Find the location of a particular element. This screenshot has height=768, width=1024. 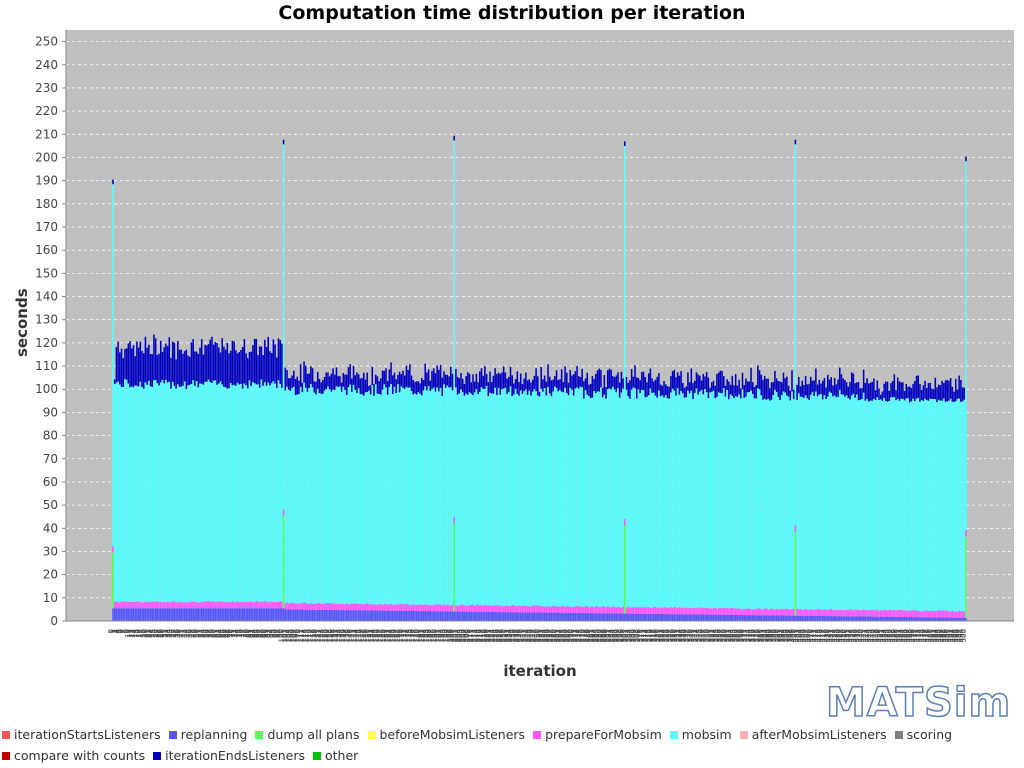

x-tick-label: 473 is located at coordinates (918, 635).